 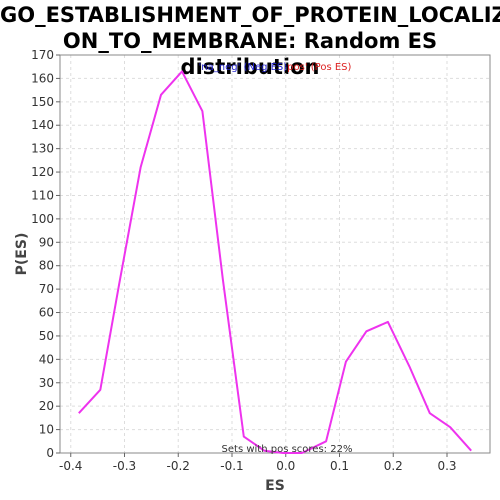 I want to click on x-tick-label: -0.3, so click(x=124, y=466).